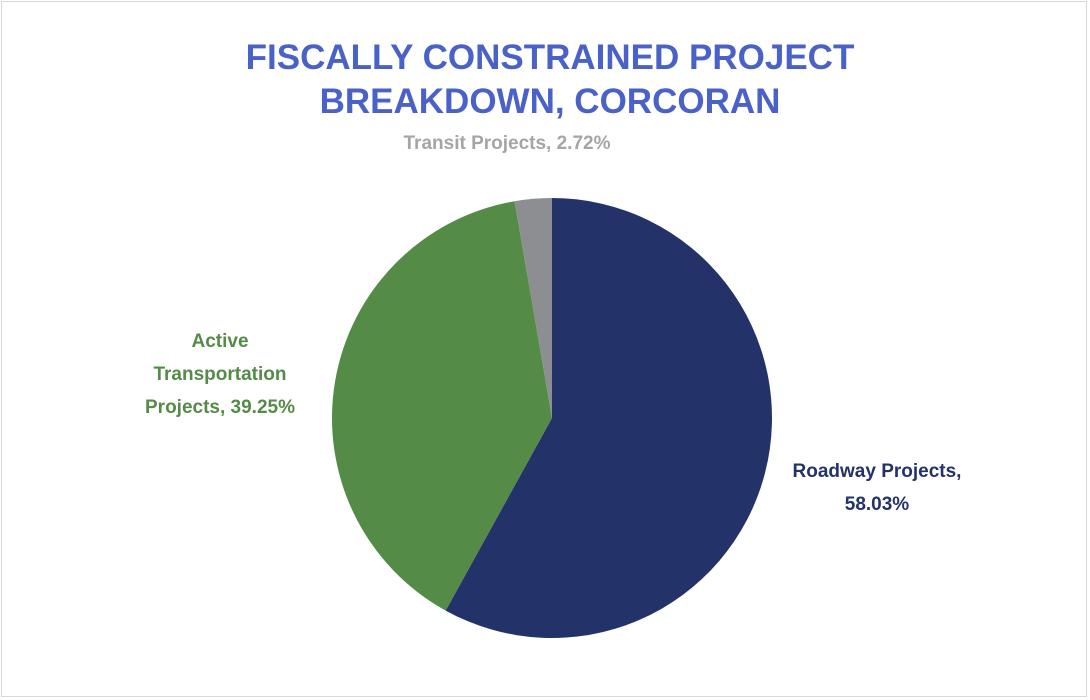 The height and width of the screenshot is (700, 1090). What do you see at coordinates (877, 488) in the screenshot?
I see `data-label: Roadway Projects, 58.03%` at bounding box center [877, 488].